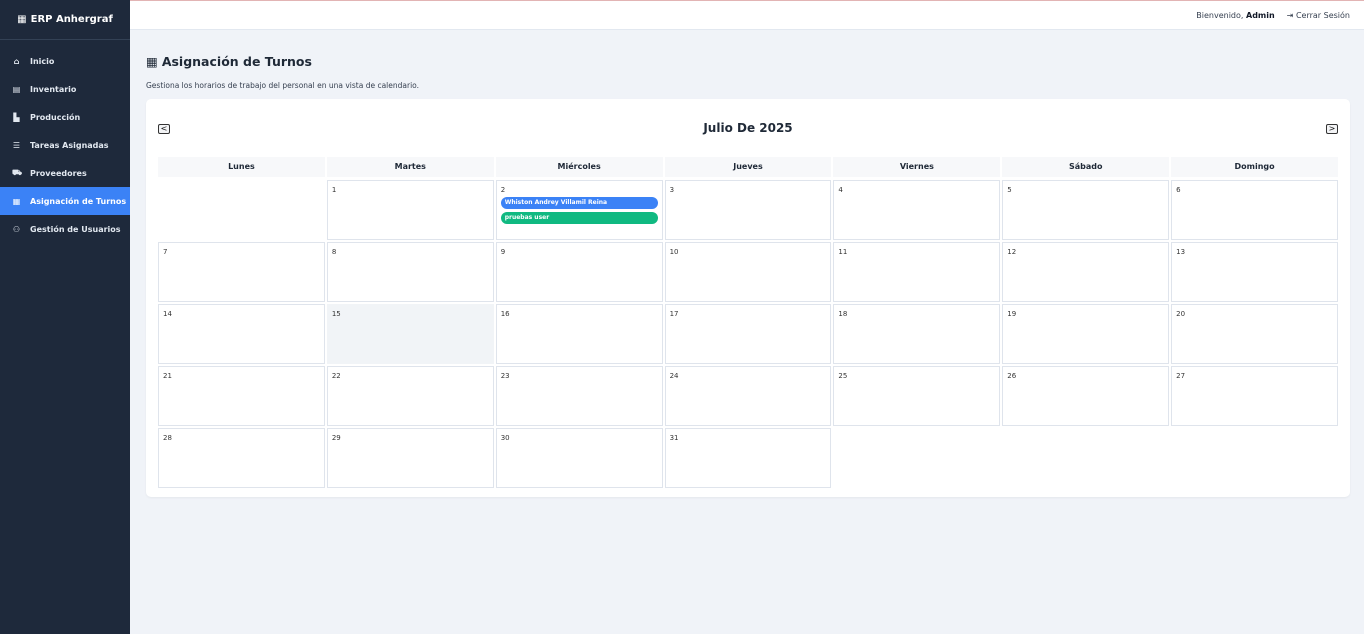 The width and height of the screenshot is (1364, 634). I want to click on weekday-header: Lunes, so click(241, 167).